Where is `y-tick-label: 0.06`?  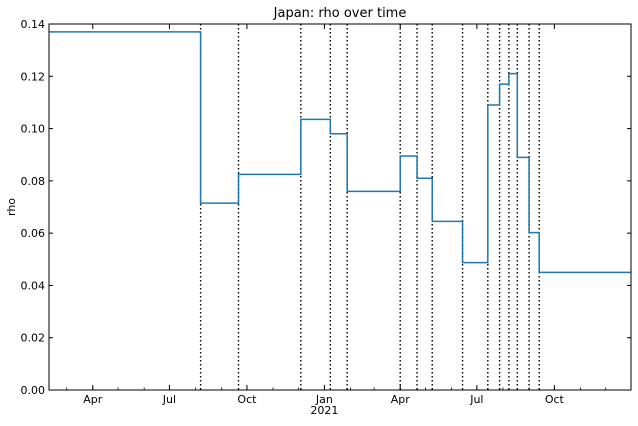 y-tick-label: 0.06 is located at coordinates (33, 233).